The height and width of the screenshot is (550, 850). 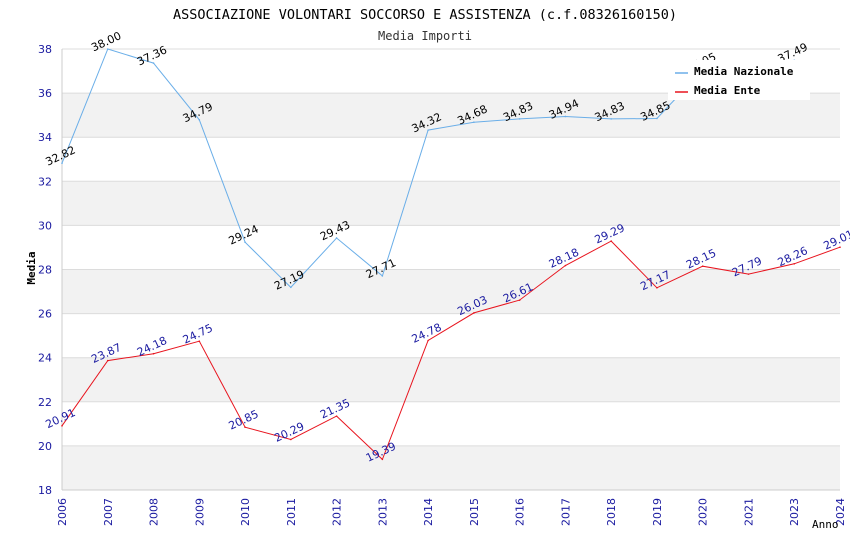 I want to click on y-tick-labels: 18 20 22 24 26 28 30 32 34 36 38, so click(x=45, y=270).